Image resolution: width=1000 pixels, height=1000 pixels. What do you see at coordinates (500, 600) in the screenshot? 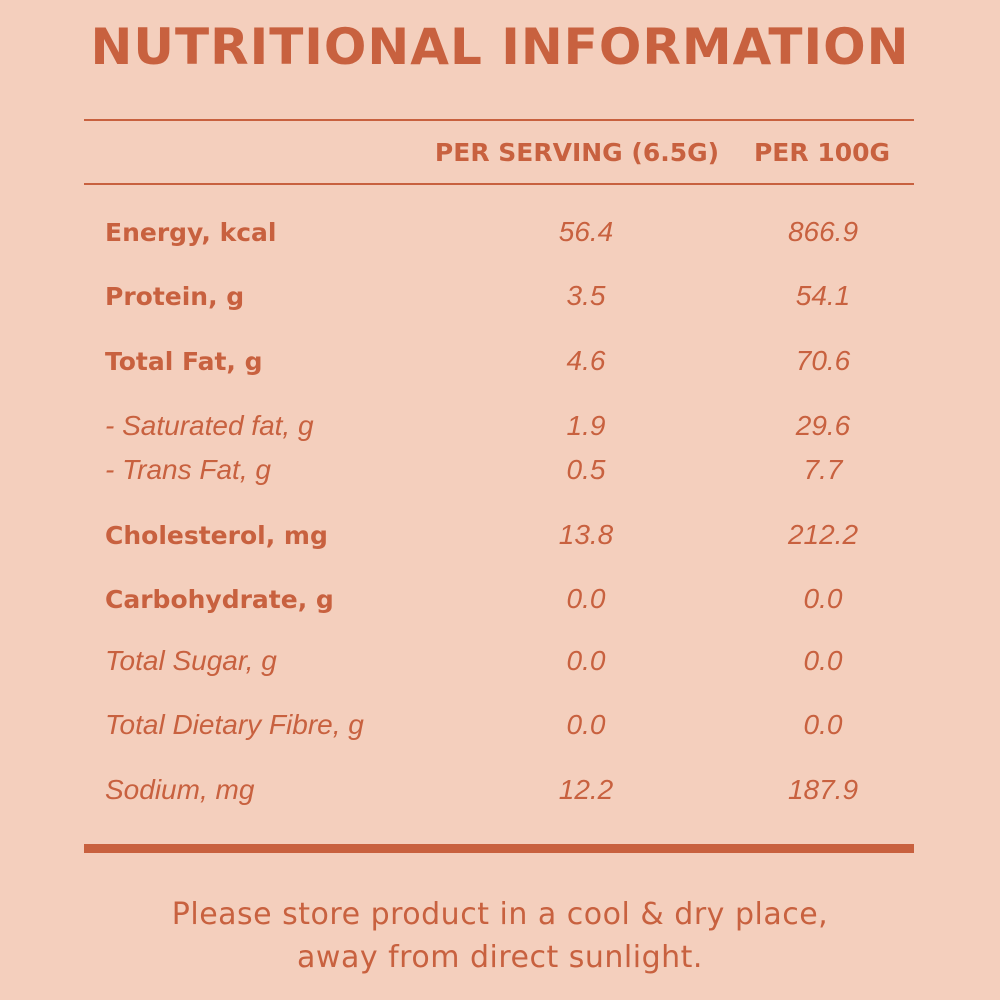
I see `table-row: Carbohydrate, g 0.0 0.0` at bounding box center [500, 600].